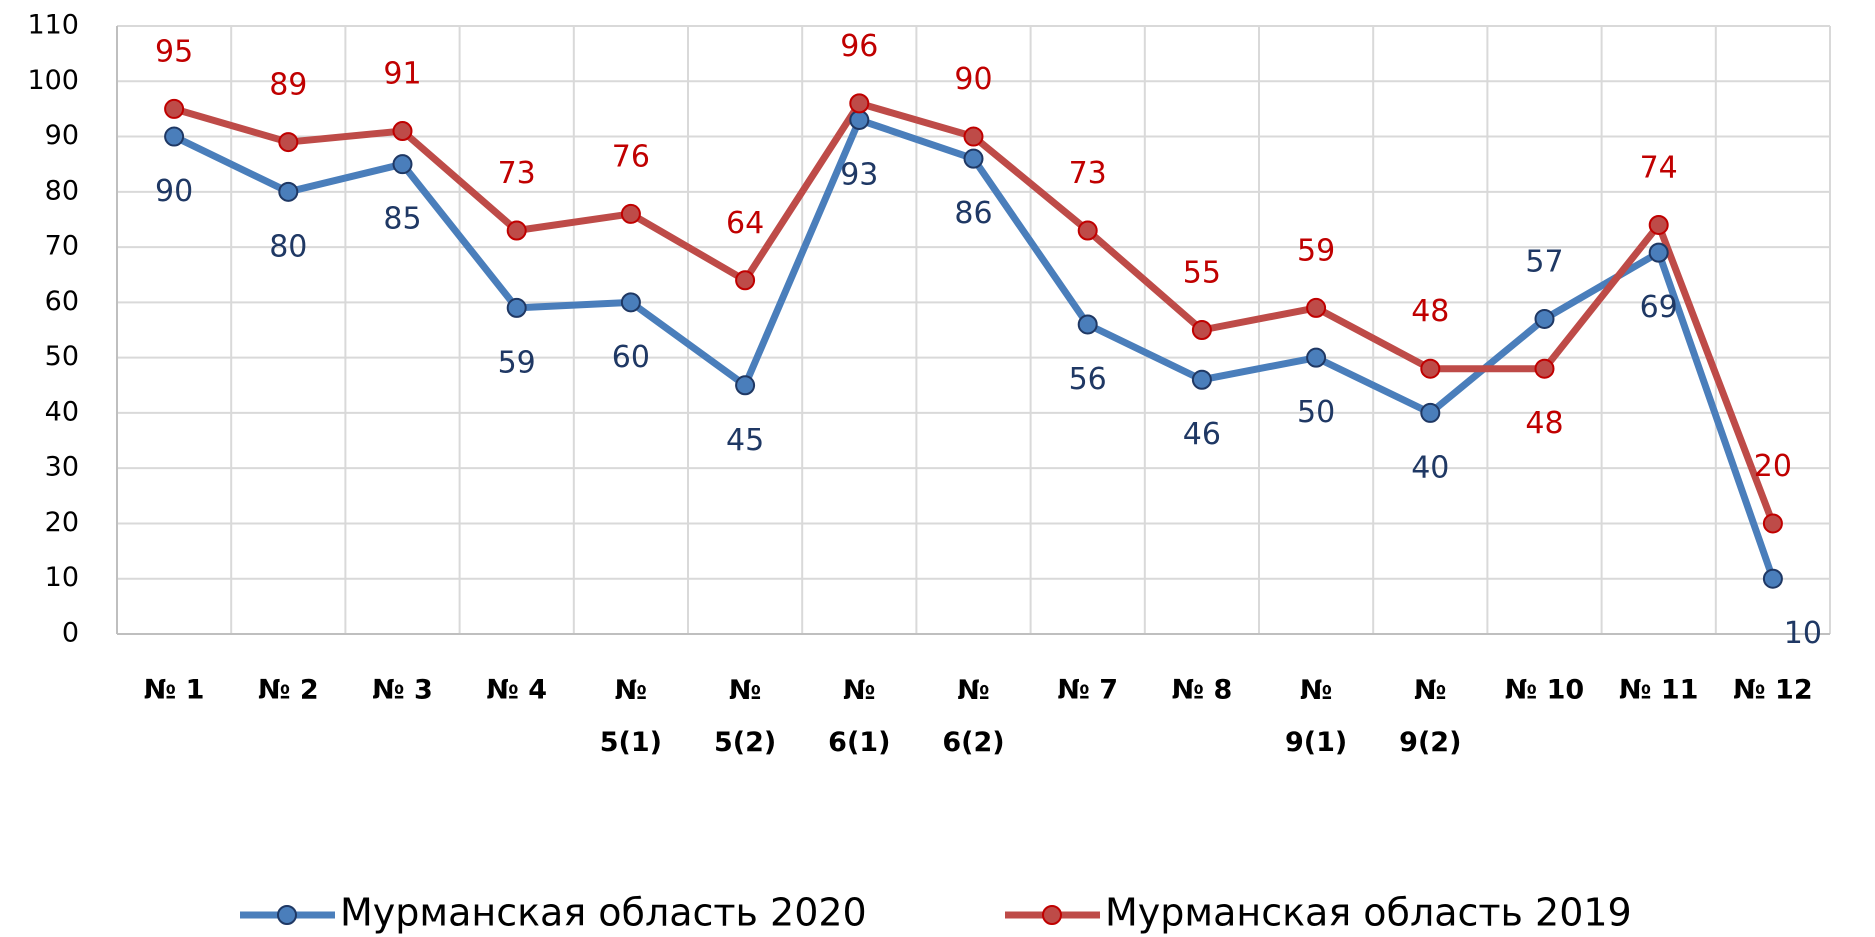 This screenshot has height=937, width=1875. Describe the element at coordinates (631, 156) in the screenshot. I see `data-label: 76` at that location.